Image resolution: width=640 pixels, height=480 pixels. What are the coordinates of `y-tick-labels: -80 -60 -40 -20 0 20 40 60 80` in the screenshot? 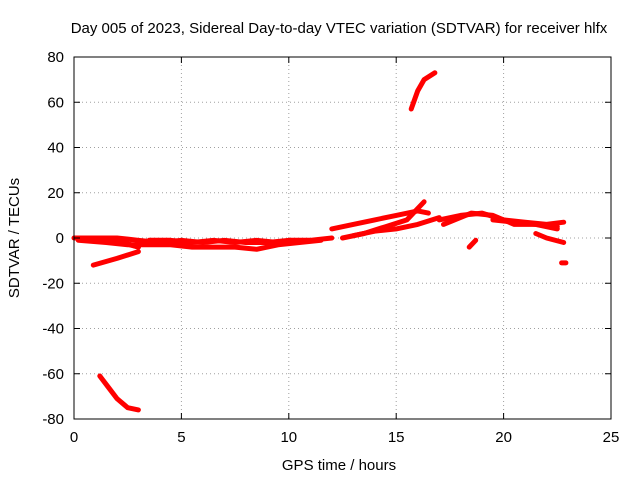 It's located at (53, 238).